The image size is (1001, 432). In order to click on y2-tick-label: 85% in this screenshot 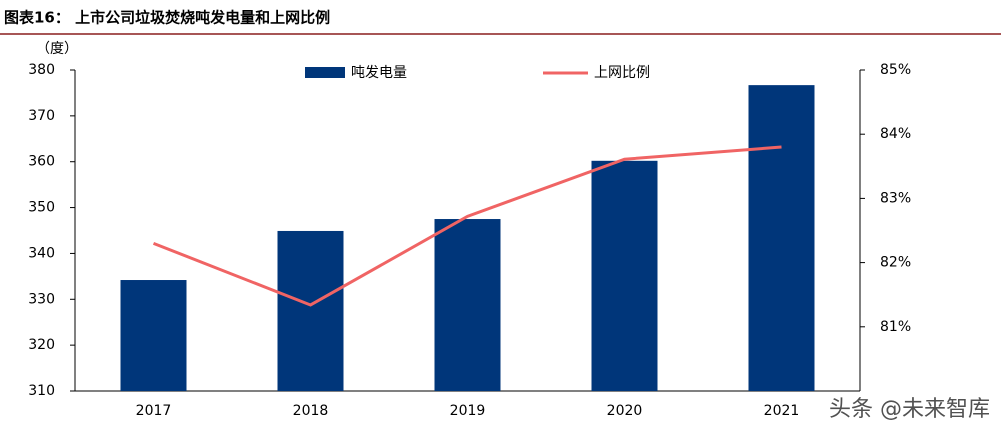, I will do `click(895, 70)`.